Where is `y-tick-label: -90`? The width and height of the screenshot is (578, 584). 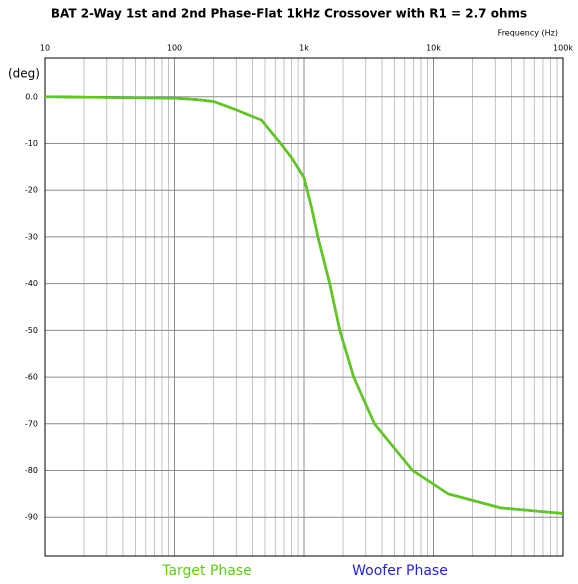
y-tick-label: -90 is located at coordinates (31, 517).